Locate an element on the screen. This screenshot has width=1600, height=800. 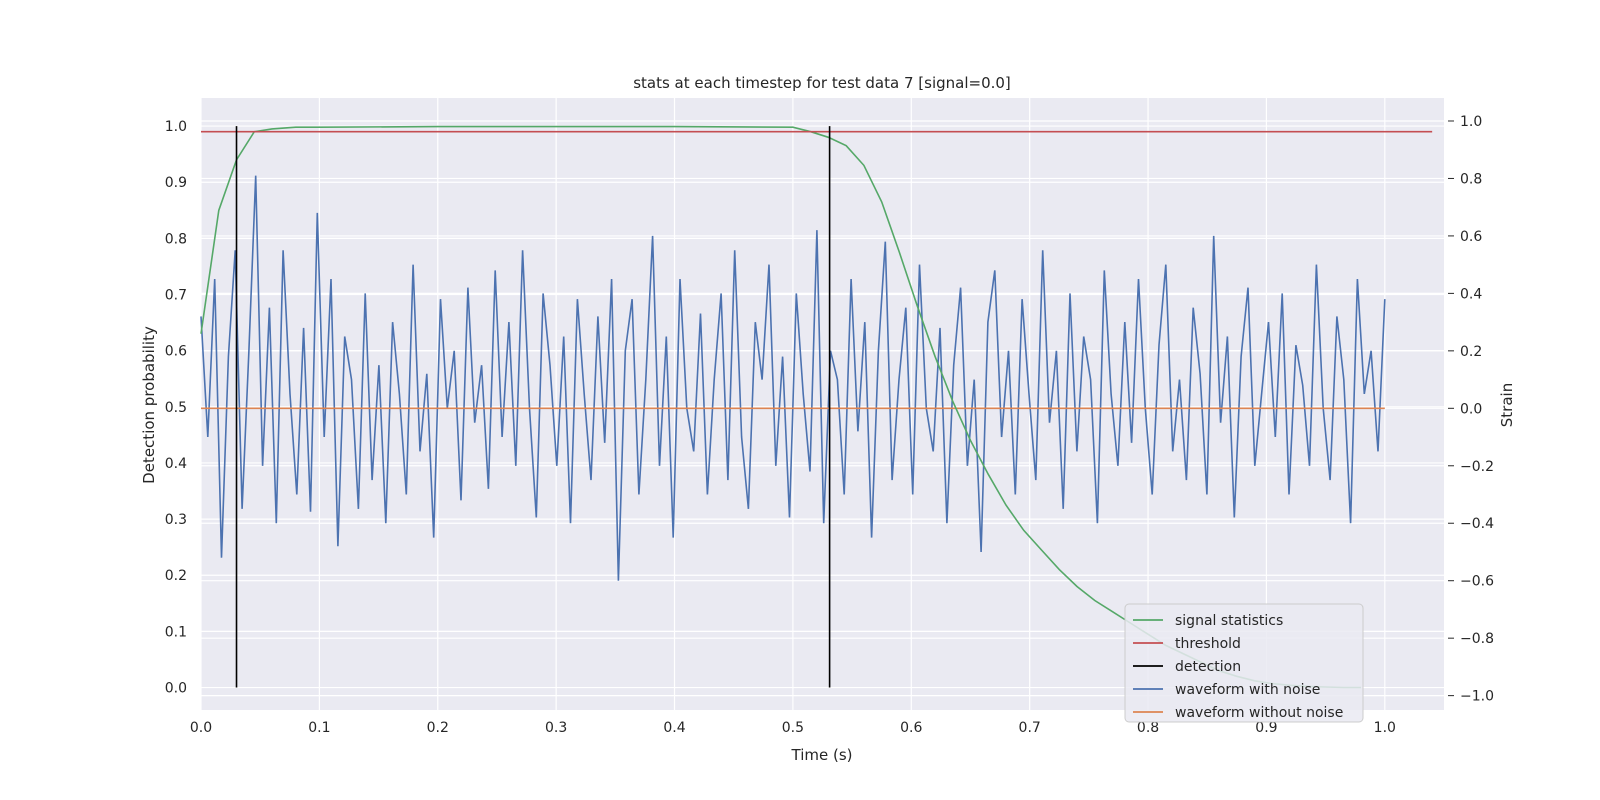
y-tick-label: 0.7 is located at coordinates (176, 296).